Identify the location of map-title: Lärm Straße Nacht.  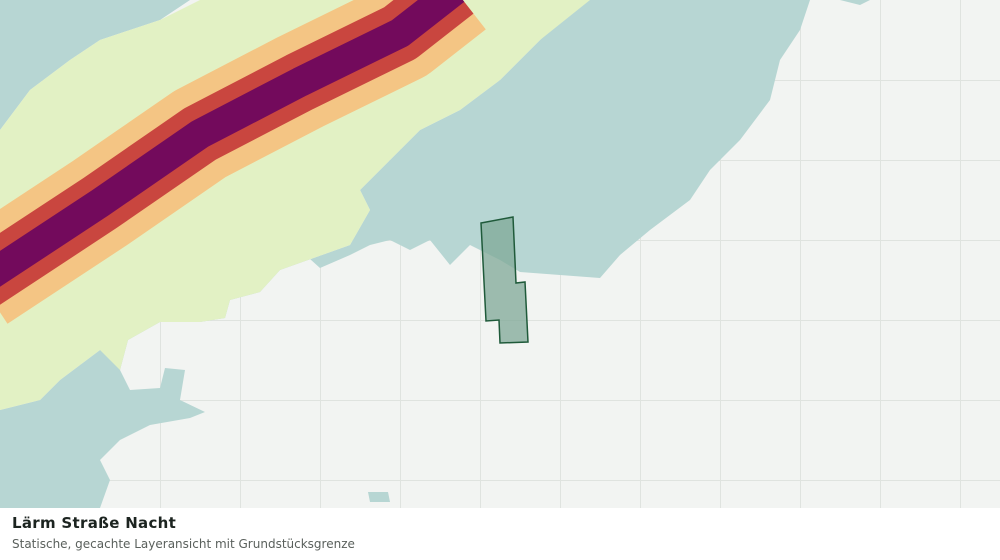
(94, 523).